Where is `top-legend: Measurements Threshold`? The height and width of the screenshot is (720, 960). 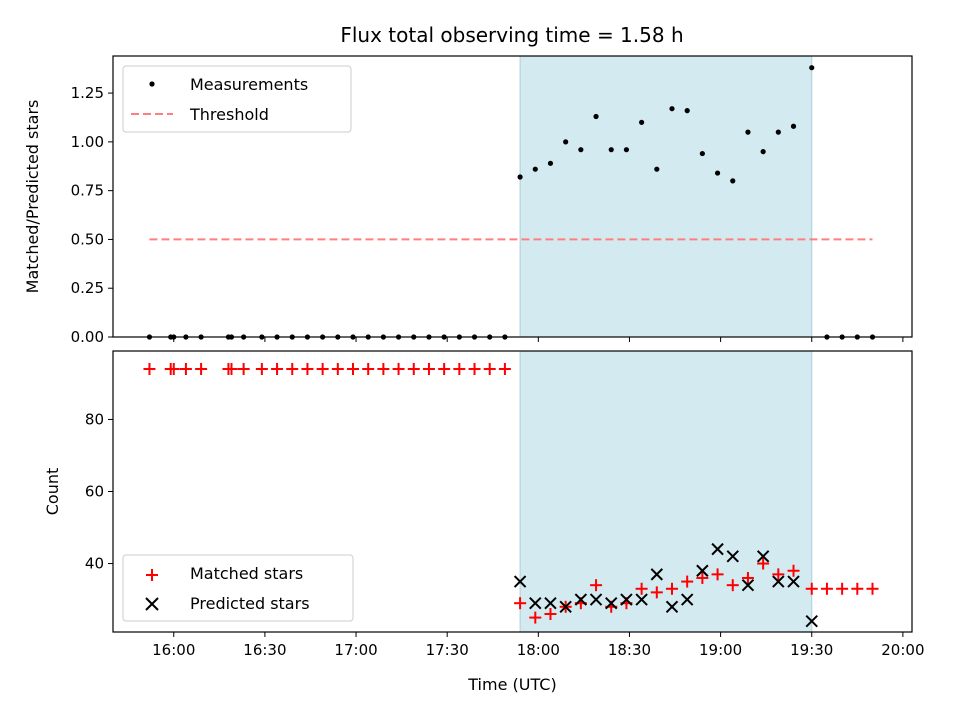
top-legend: Measurements Threshold is located at coordinates (237, 99).